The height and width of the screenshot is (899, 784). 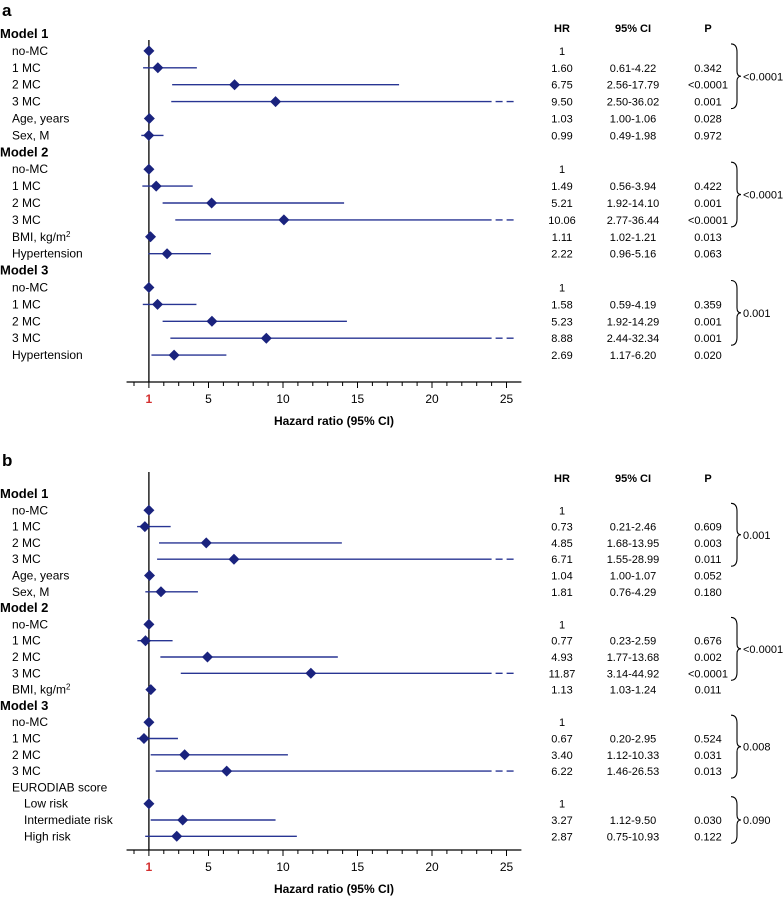 What do you see at coordinates (708, 837) in the screenshot?
I see `p-value: 0.122` at bounding box center [708, 837].